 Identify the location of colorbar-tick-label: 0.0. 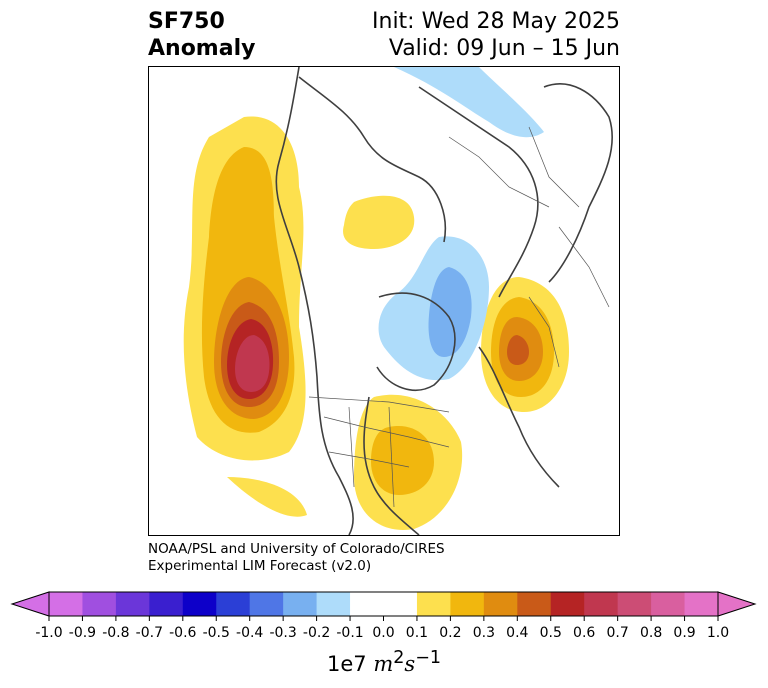
(383, 633).